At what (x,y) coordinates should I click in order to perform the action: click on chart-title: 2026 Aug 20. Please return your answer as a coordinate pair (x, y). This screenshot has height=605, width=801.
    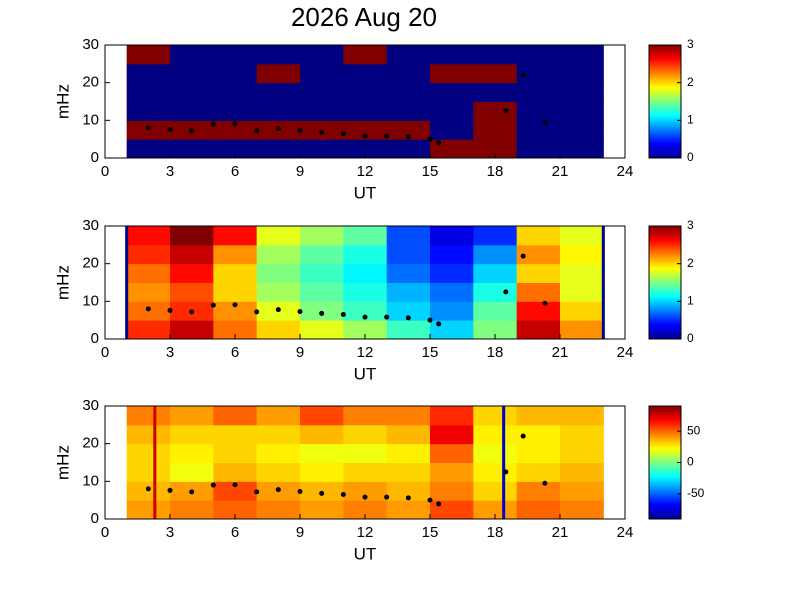
    Looking at the image, I should click on (364, 17).